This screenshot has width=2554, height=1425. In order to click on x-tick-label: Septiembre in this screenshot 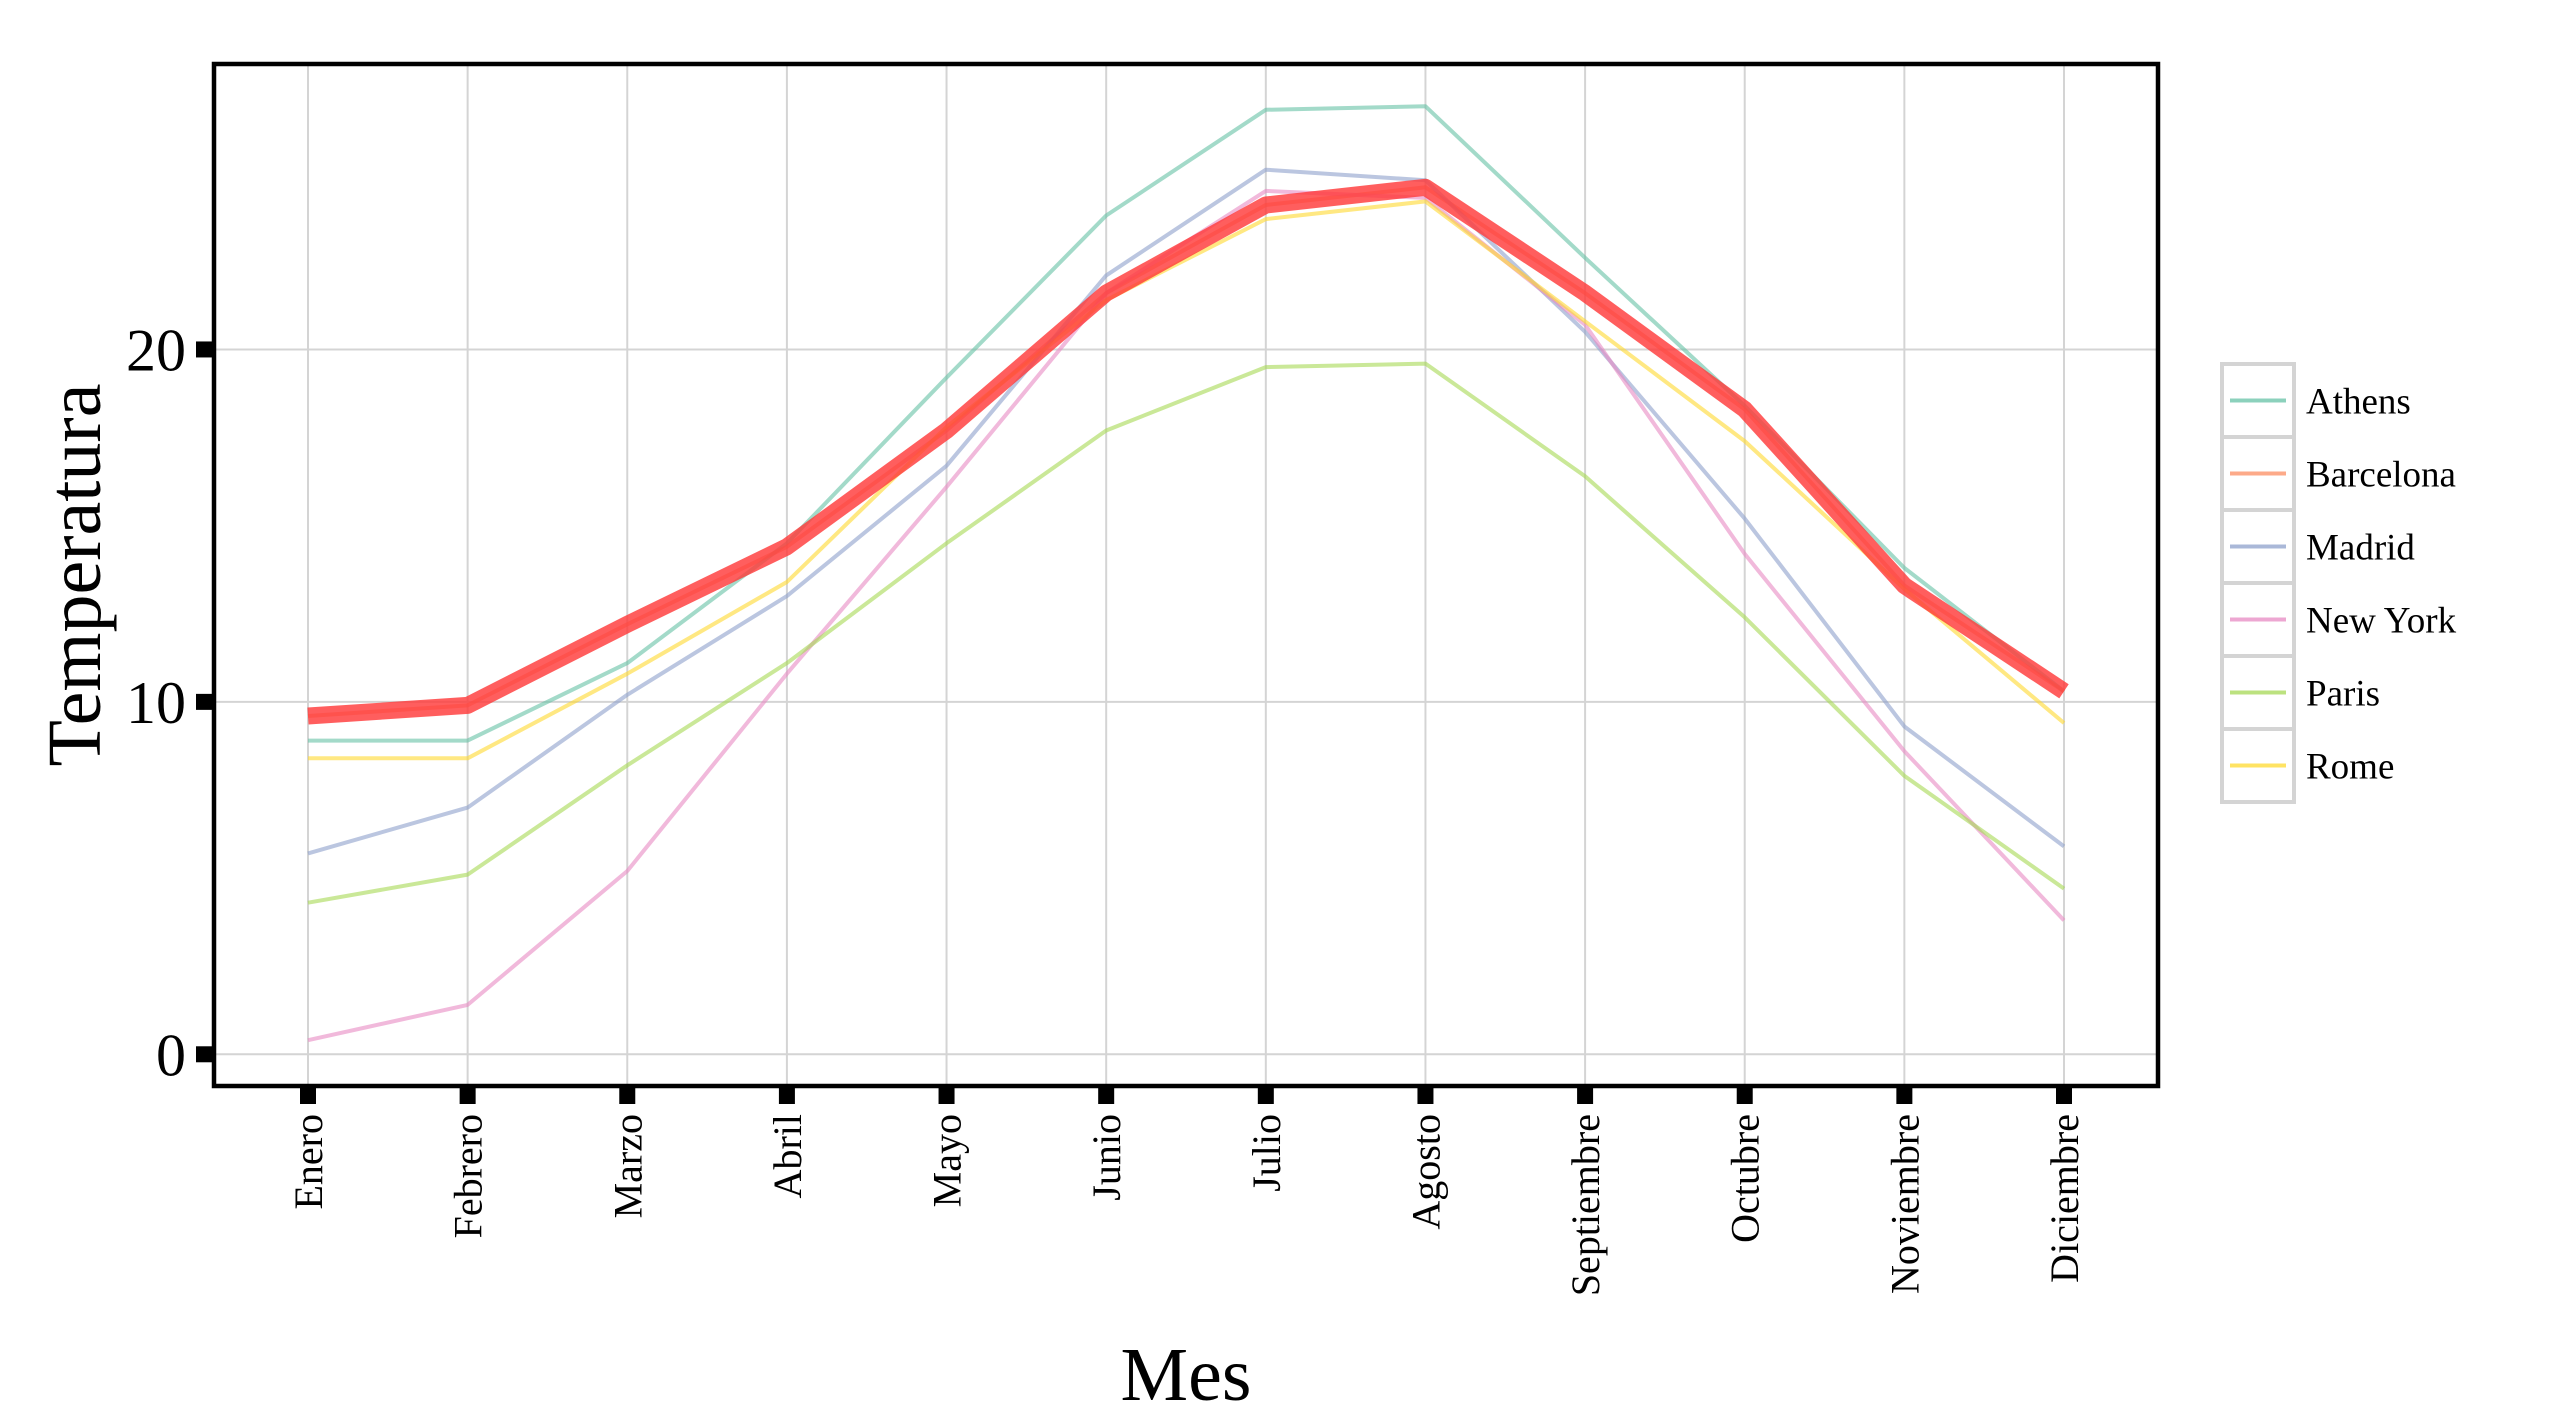, I will do `click(1585, 1205)`.